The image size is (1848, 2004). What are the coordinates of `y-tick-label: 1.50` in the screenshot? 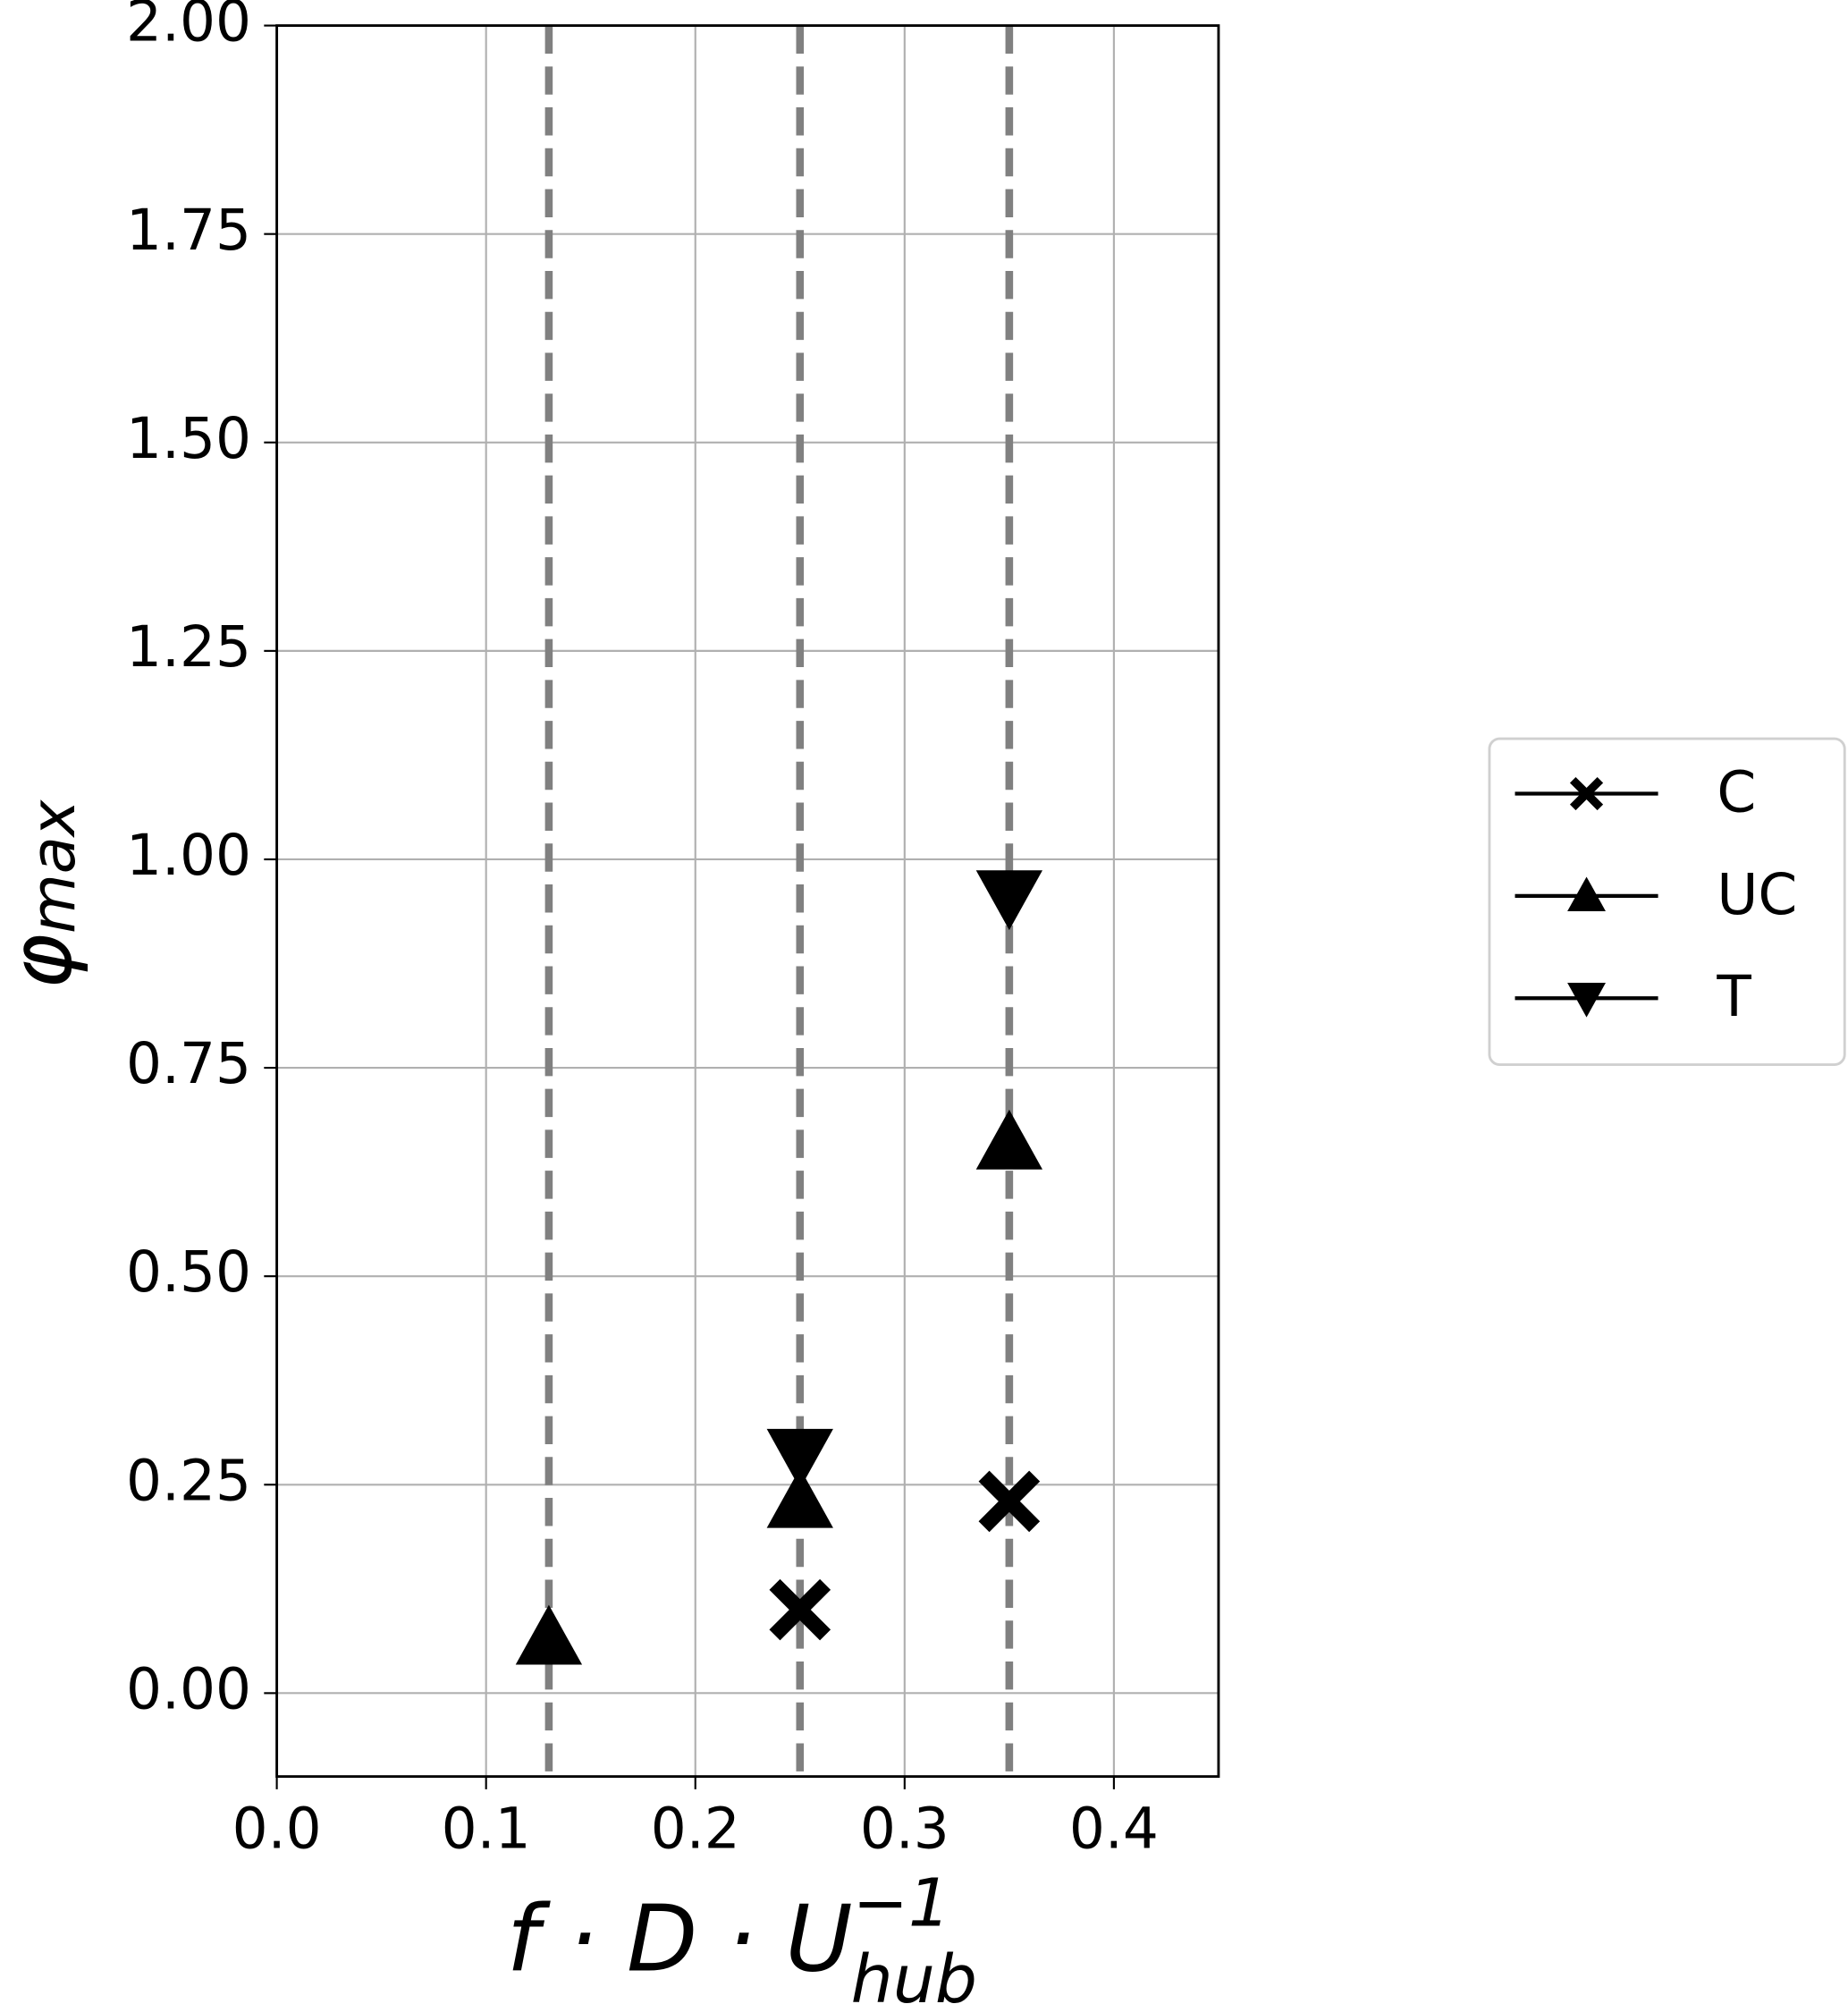 It's located at (188, 438).